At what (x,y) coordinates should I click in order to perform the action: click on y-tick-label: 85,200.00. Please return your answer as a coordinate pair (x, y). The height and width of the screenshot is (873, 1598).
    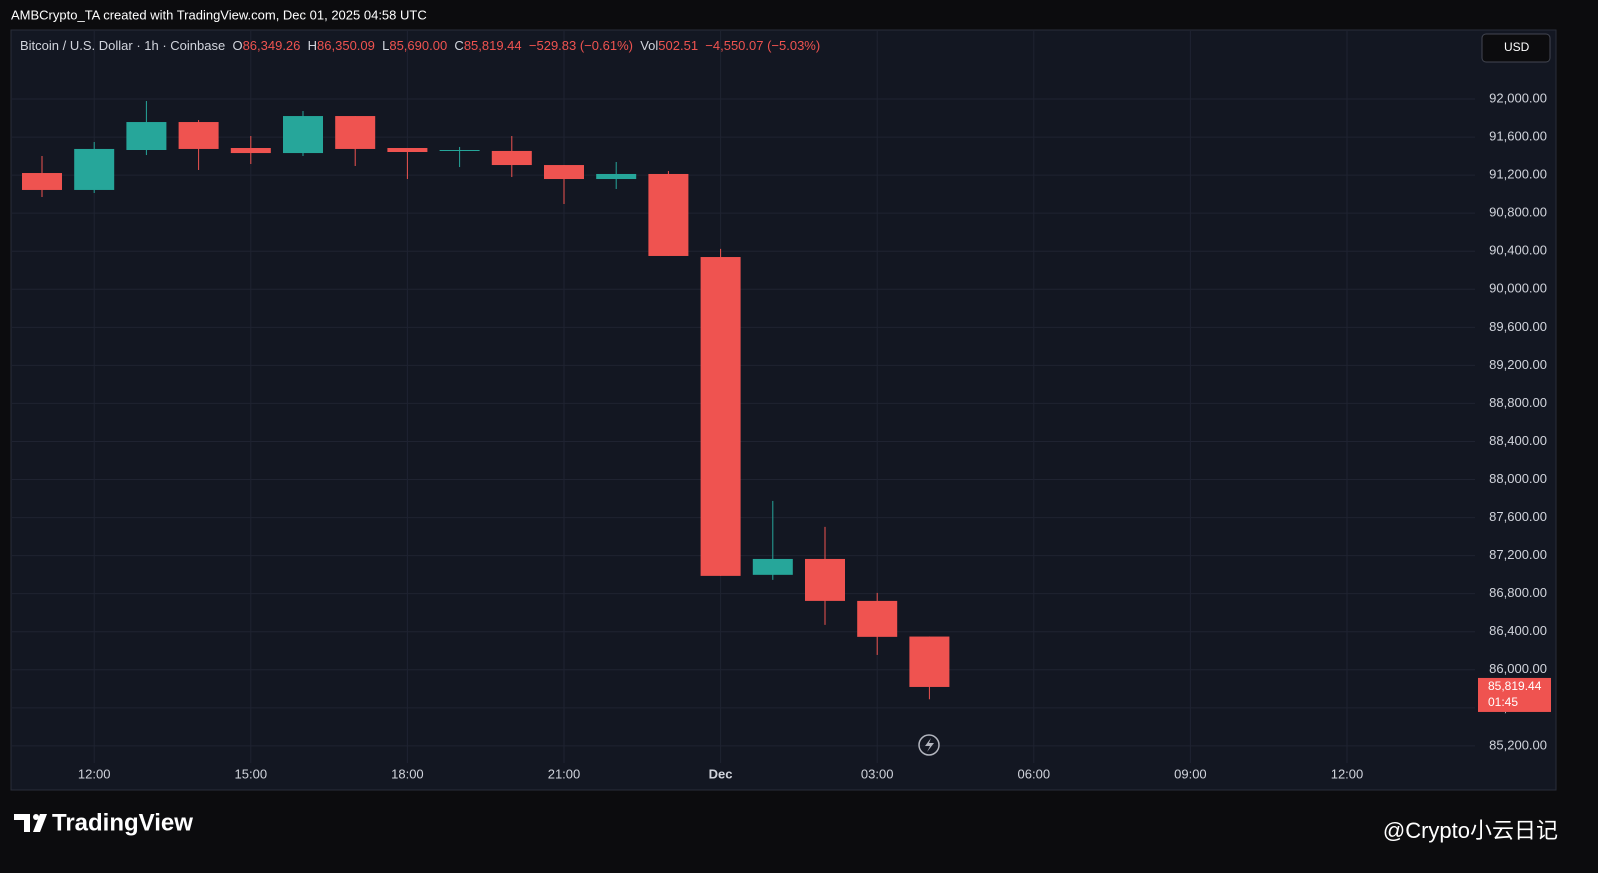
    Looking at the image, I should click on (1518, 744).